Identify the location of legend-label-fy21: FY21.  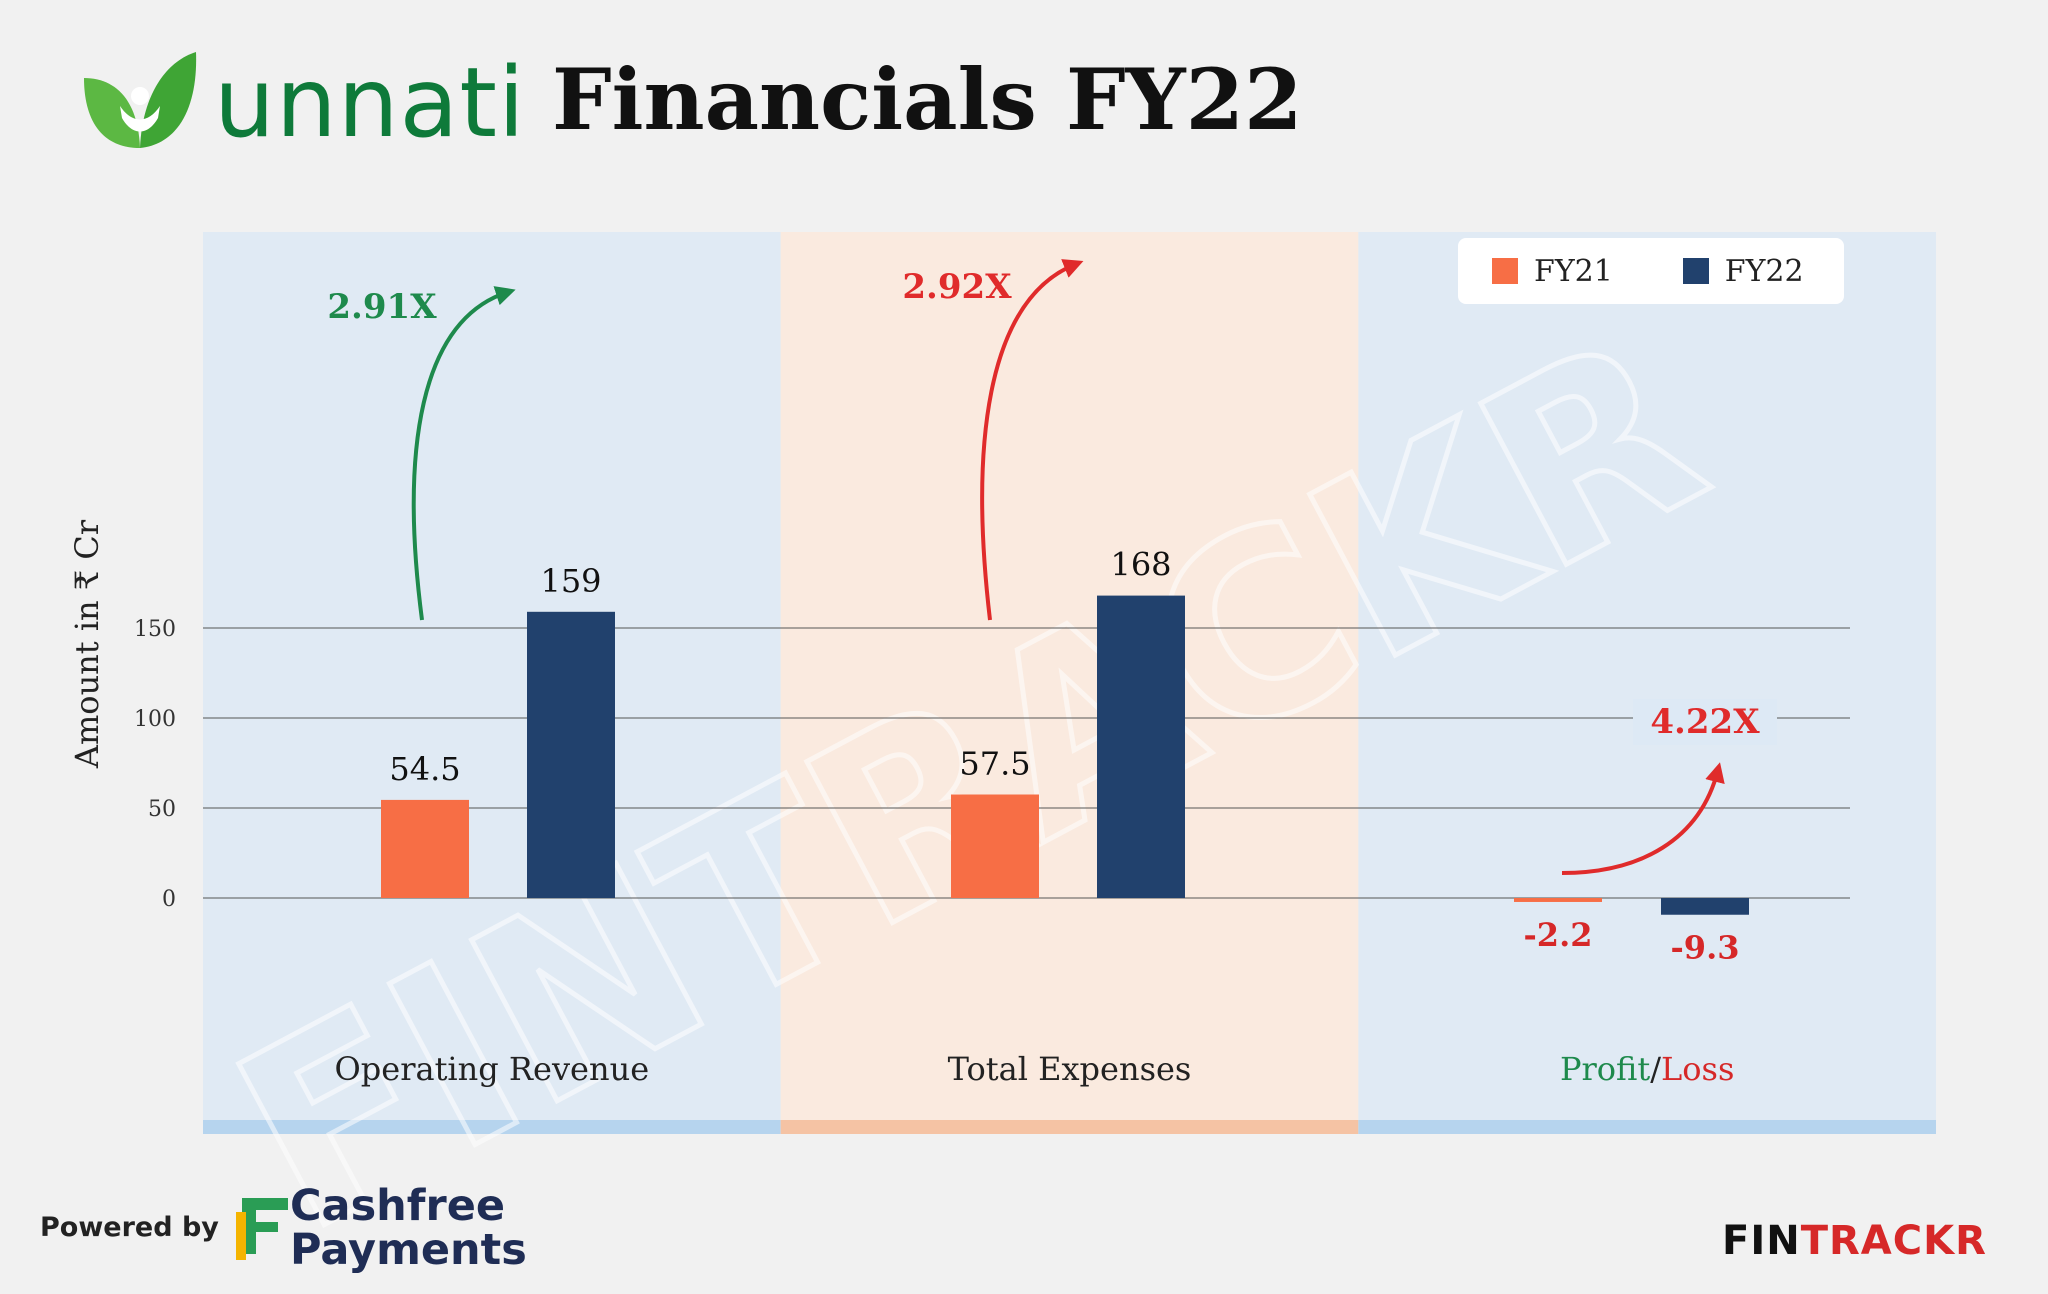
(1573, 271).